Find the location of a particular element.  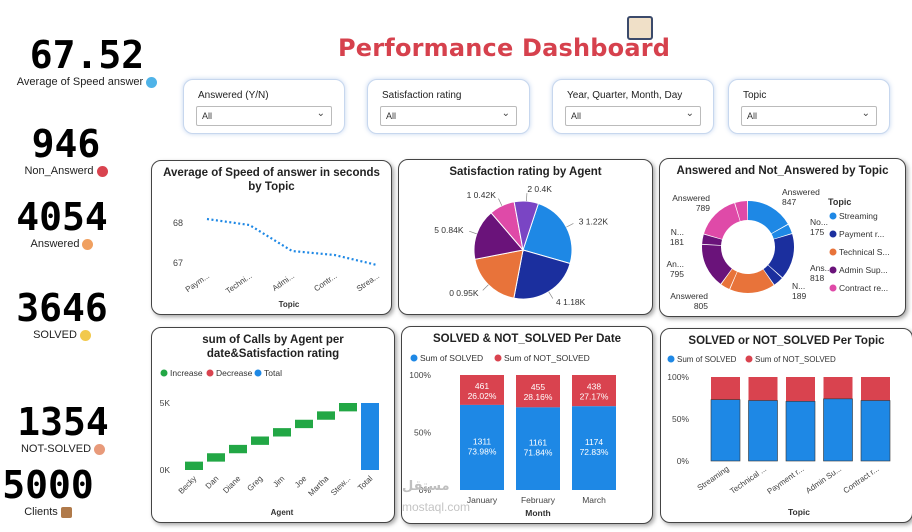

agent-icon is located at coordinates (88, 244).